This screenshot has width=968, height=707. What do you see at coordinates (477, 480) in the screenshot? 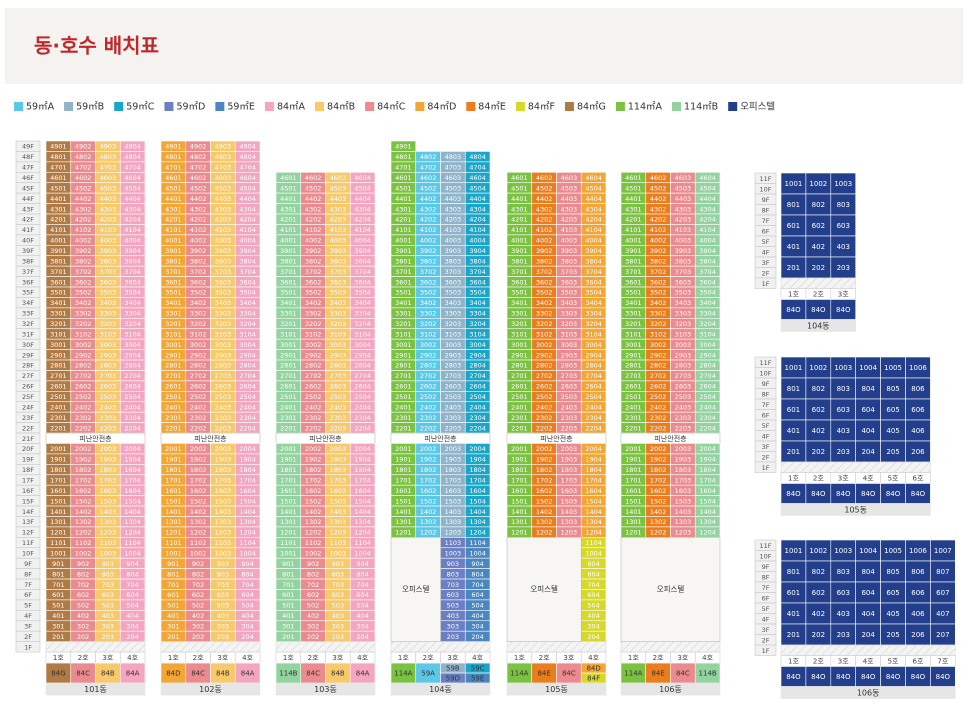
I see `unit-number: 1704` at bounding box center [477, 480].